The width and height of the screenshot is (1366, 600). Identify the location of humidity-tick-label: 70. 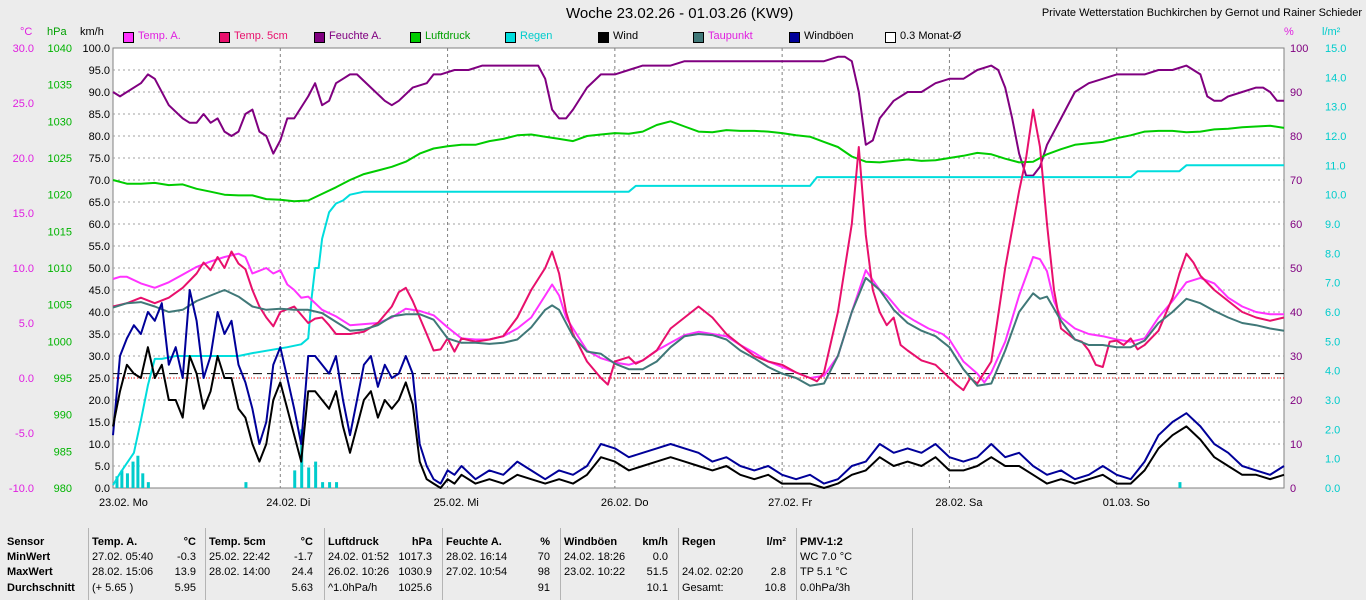
(1296, 181).